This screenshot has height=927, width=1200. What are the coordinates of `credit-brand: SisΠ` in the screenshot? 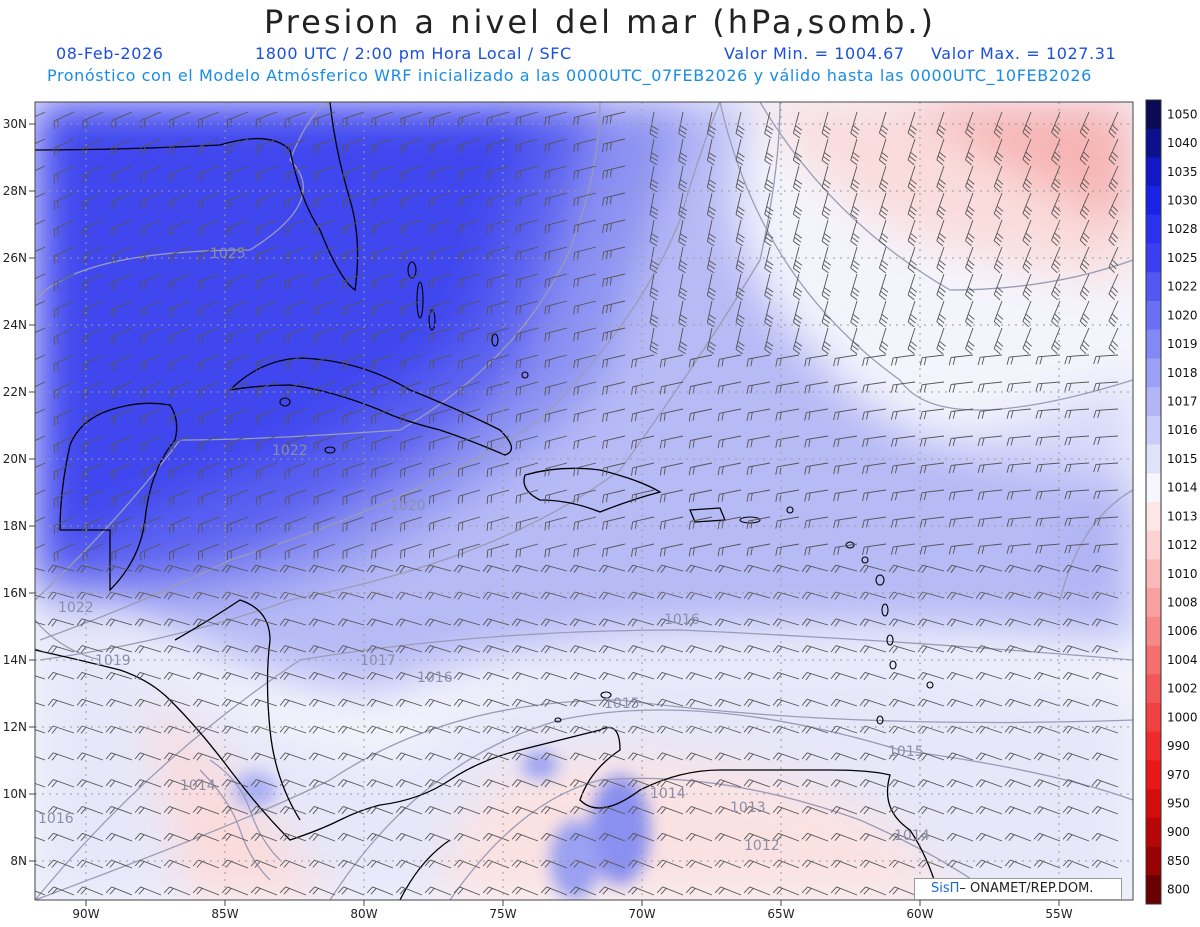 It's located at (945, 888).